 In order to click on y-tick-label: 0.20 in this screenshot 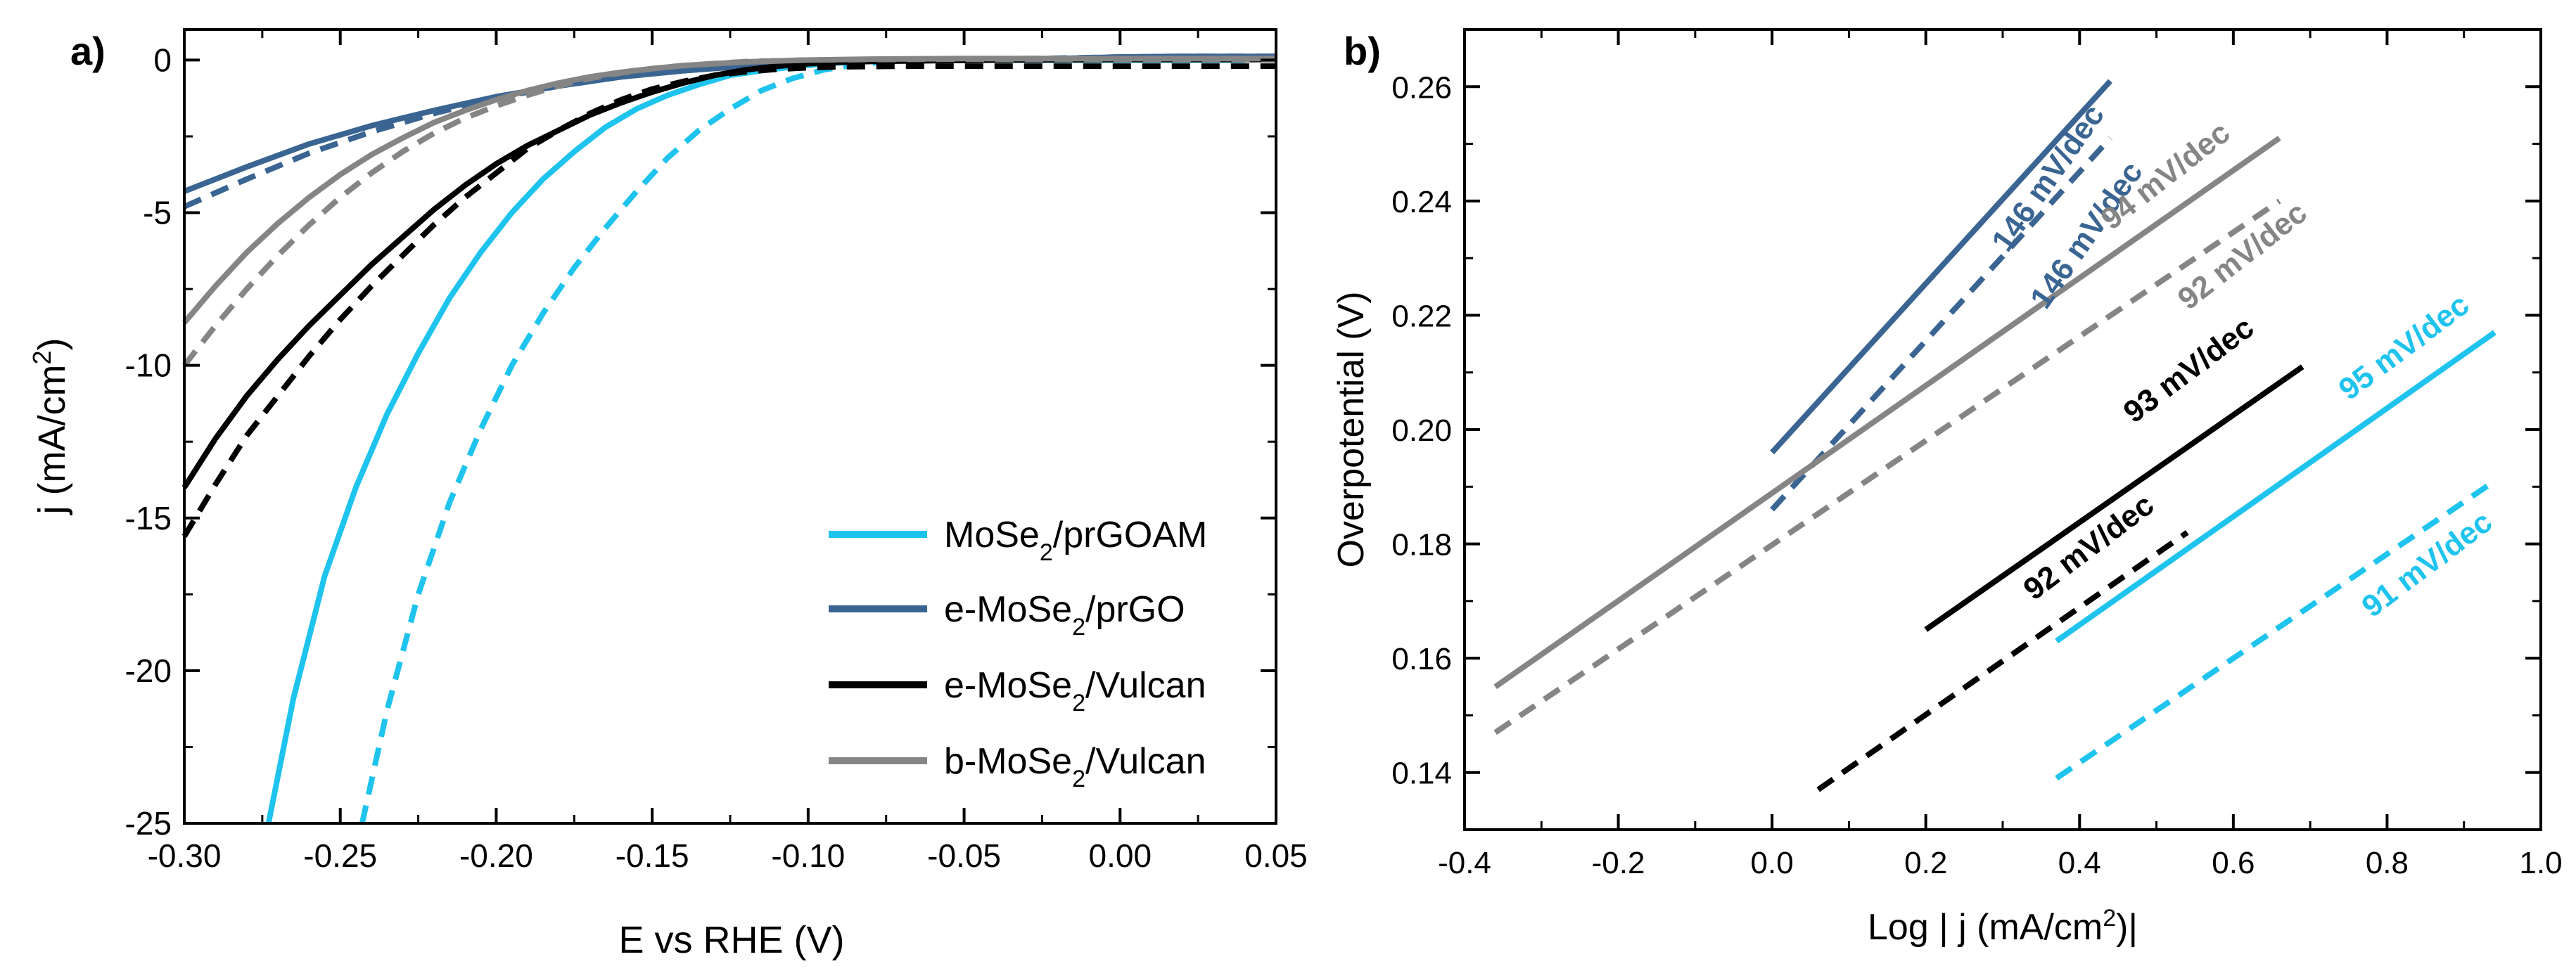, I will do `click(1421, 431)`.